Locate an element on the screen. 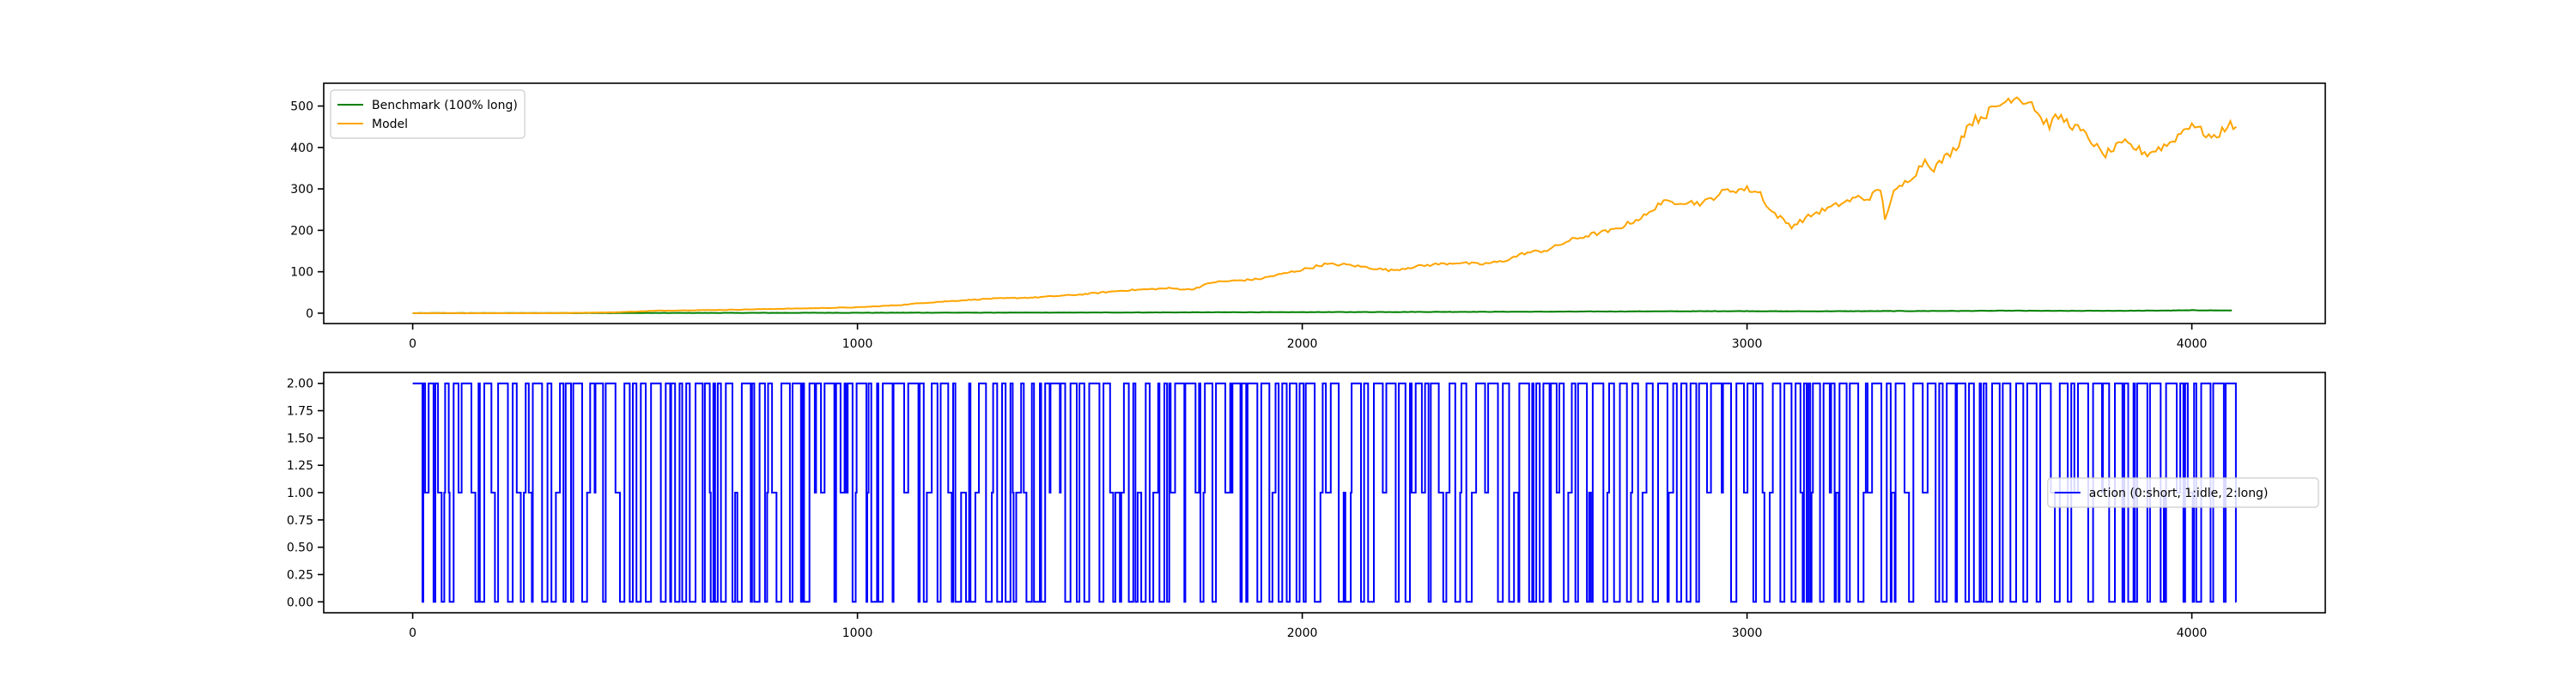  y-tick-label: 1.75 is located at coordinates (300, 412).